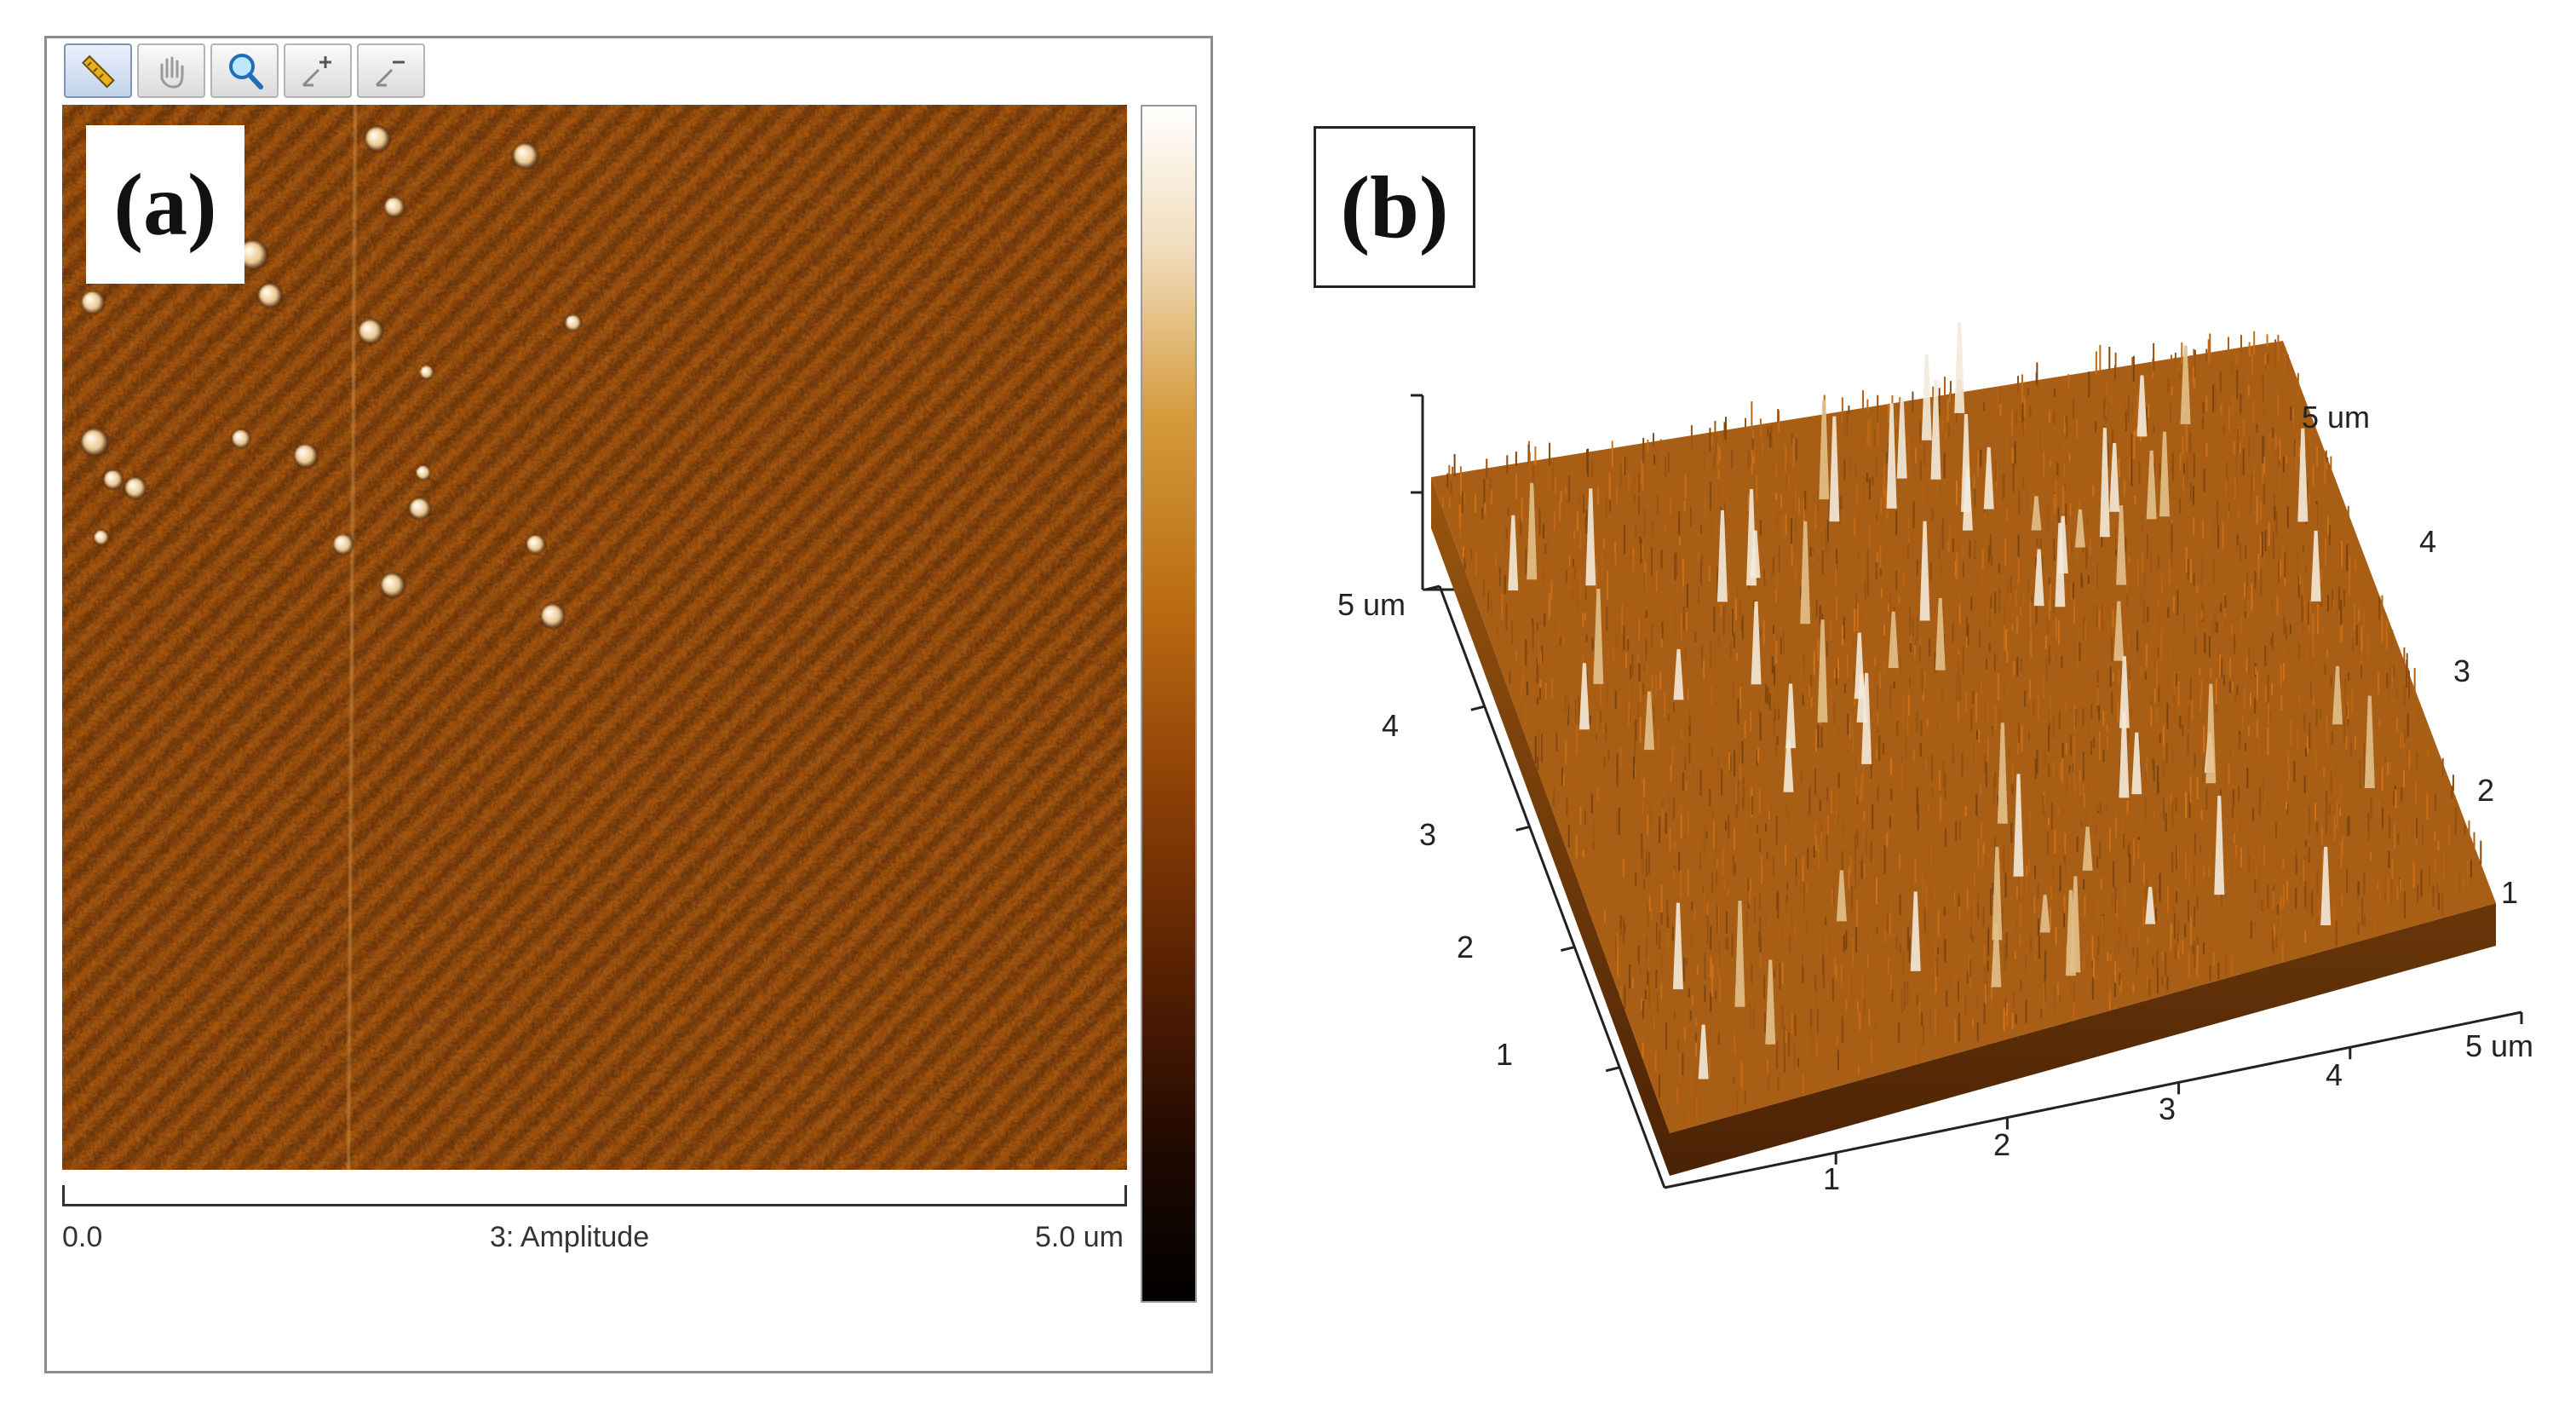 The height and width of the screenshot is (1422, 2576). Describe the element at coordinates (1466, 947) in the screenshot. I see `y-tick-2: 2` at that location.